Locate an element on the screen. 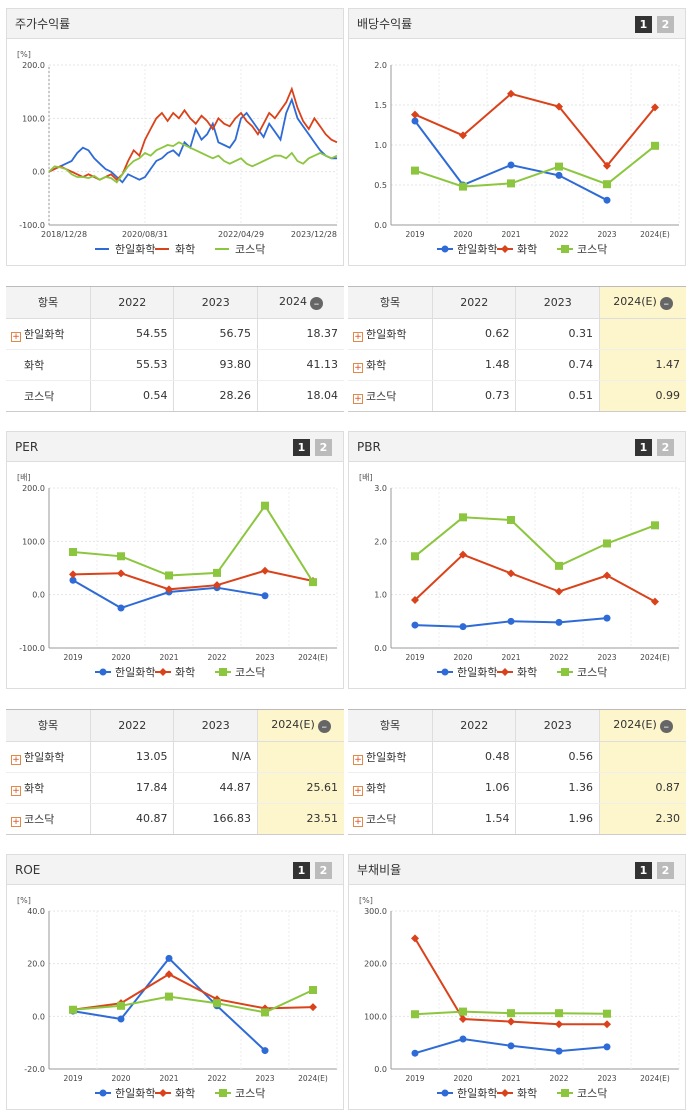 The width and height of the screenshot is (691, 1115). table-cell: 1.47 is located at coordinates (642, 365).